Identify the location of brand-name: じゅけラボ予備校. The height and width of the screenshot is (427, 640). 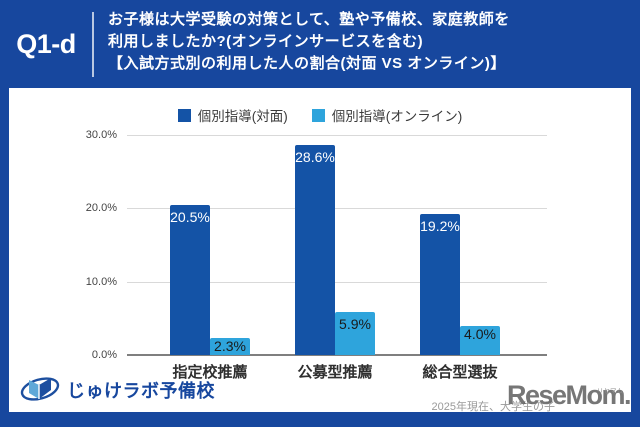
(141, 391).